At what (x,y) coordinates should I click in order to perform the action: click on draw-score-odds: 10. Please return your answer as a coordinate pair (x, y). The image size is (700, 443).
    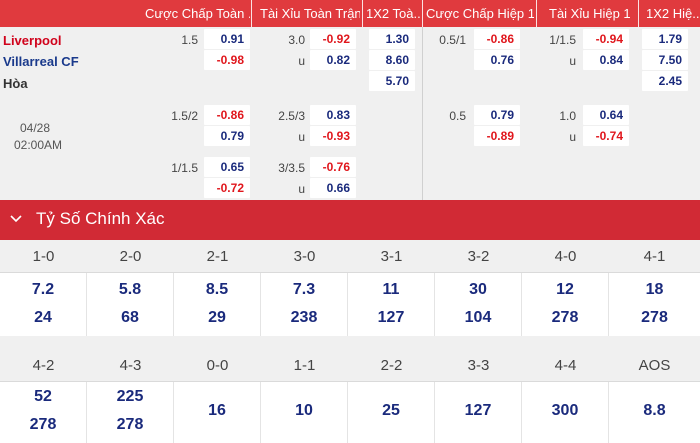
    Looking at the image, I should click on (304, 410).